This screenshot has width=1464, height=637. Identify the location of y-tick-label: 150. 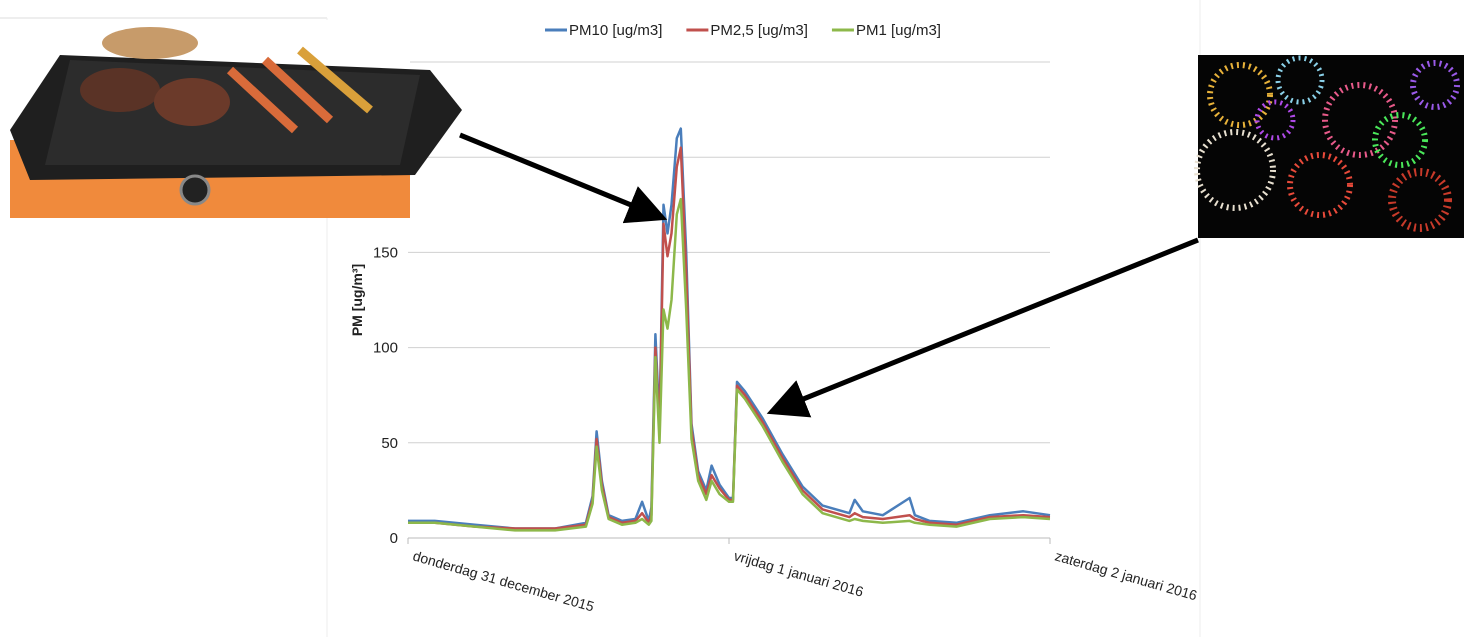
(385, 252).